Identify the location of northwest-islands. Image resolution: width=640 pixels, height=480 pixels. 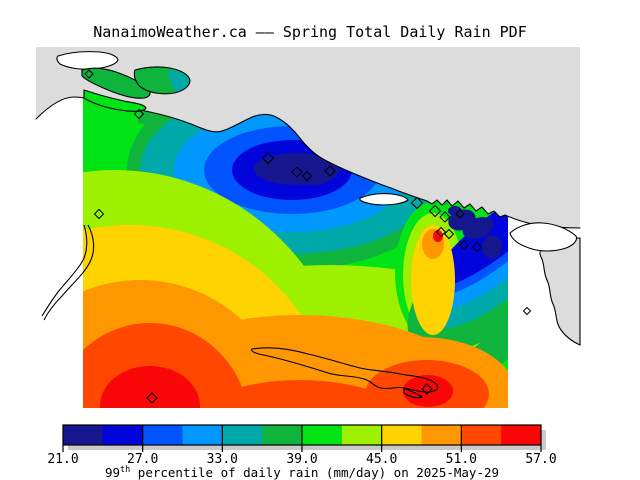
(136, 89).